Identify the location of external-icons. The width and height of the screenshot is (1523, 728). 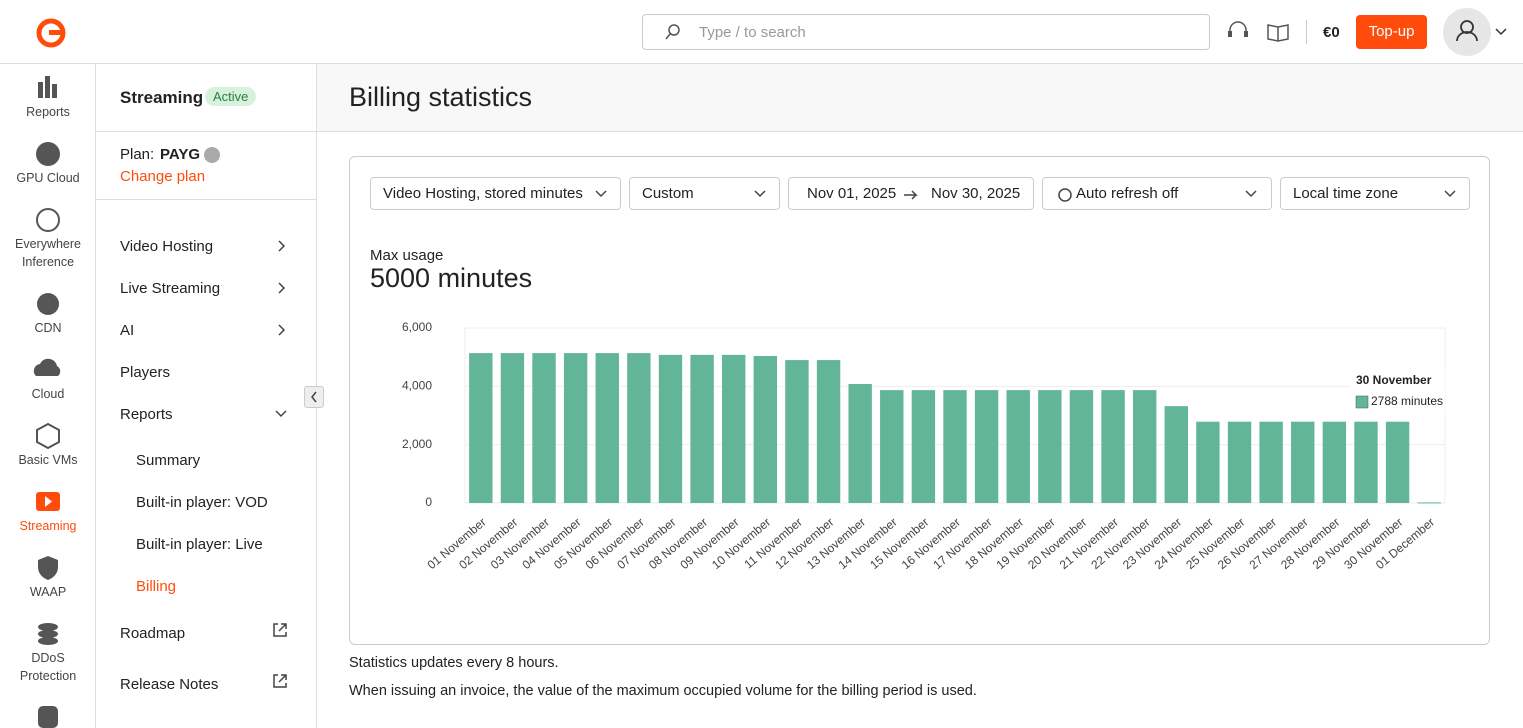
(280, 655).